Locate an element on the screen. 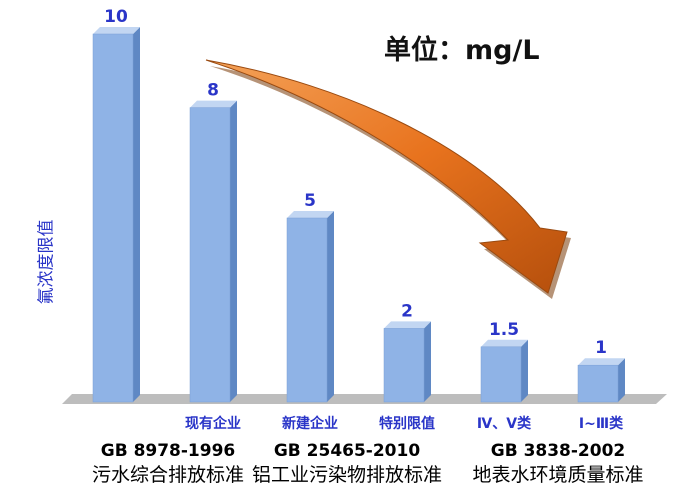 The image size is (693, 503). category-label: 特别限值 is located at coordinates (407, 423).